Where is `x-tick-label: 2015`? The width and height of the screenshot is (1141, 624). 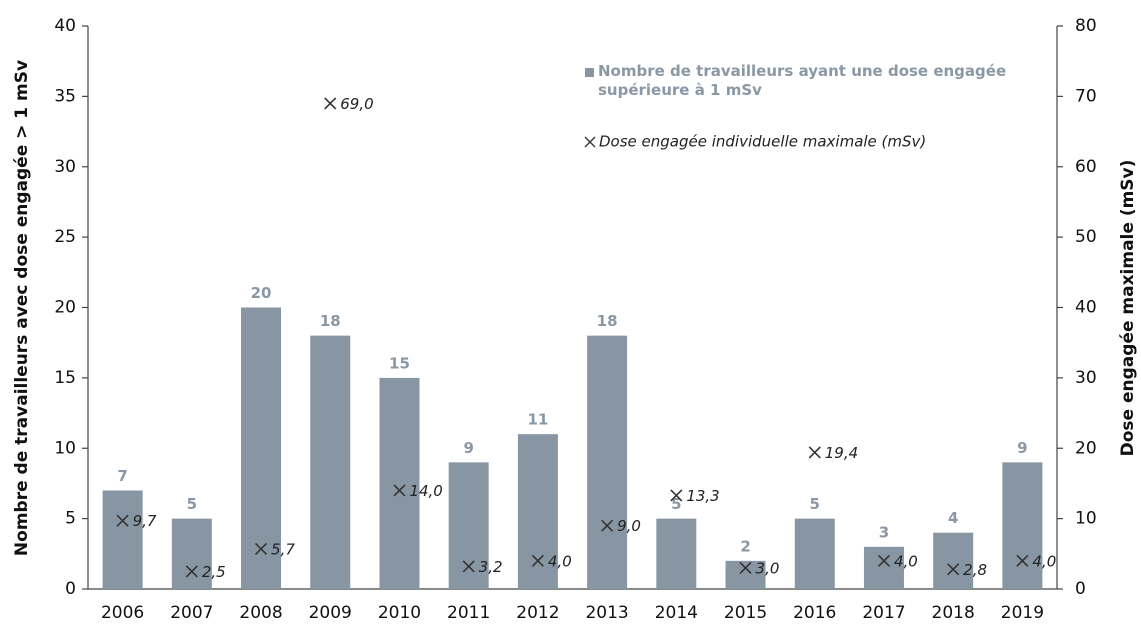 x-tick-label: 2015 is located at coordinates (745, 613).